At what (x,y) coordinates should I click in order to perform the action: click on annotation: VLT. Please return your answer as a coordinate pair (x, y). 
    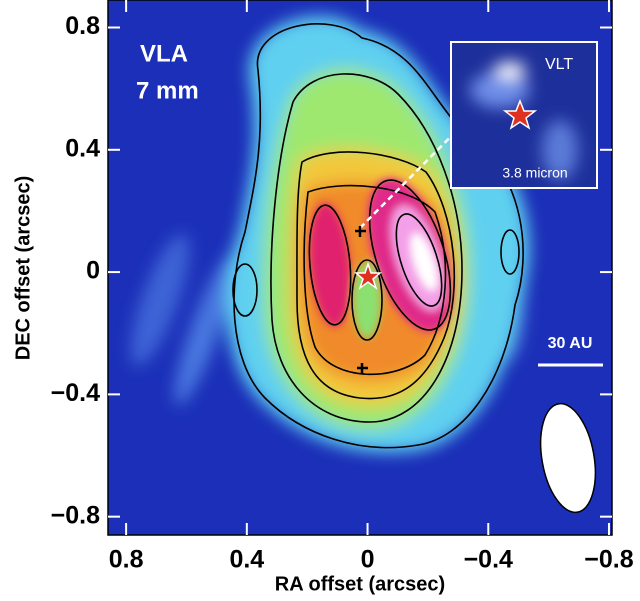
    Looking at the image, I should click on (559, 64).